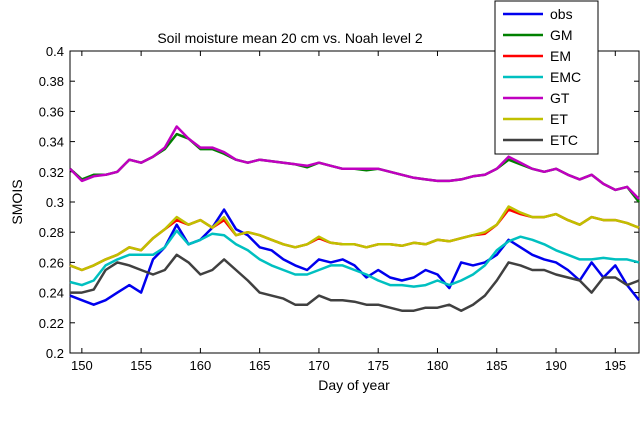 This screenshot has height=422, width=642. What do you see at coordinates (141, 365) in the screenshot?
I see `x-tick-label: 155` at bounding box center [141, 365].